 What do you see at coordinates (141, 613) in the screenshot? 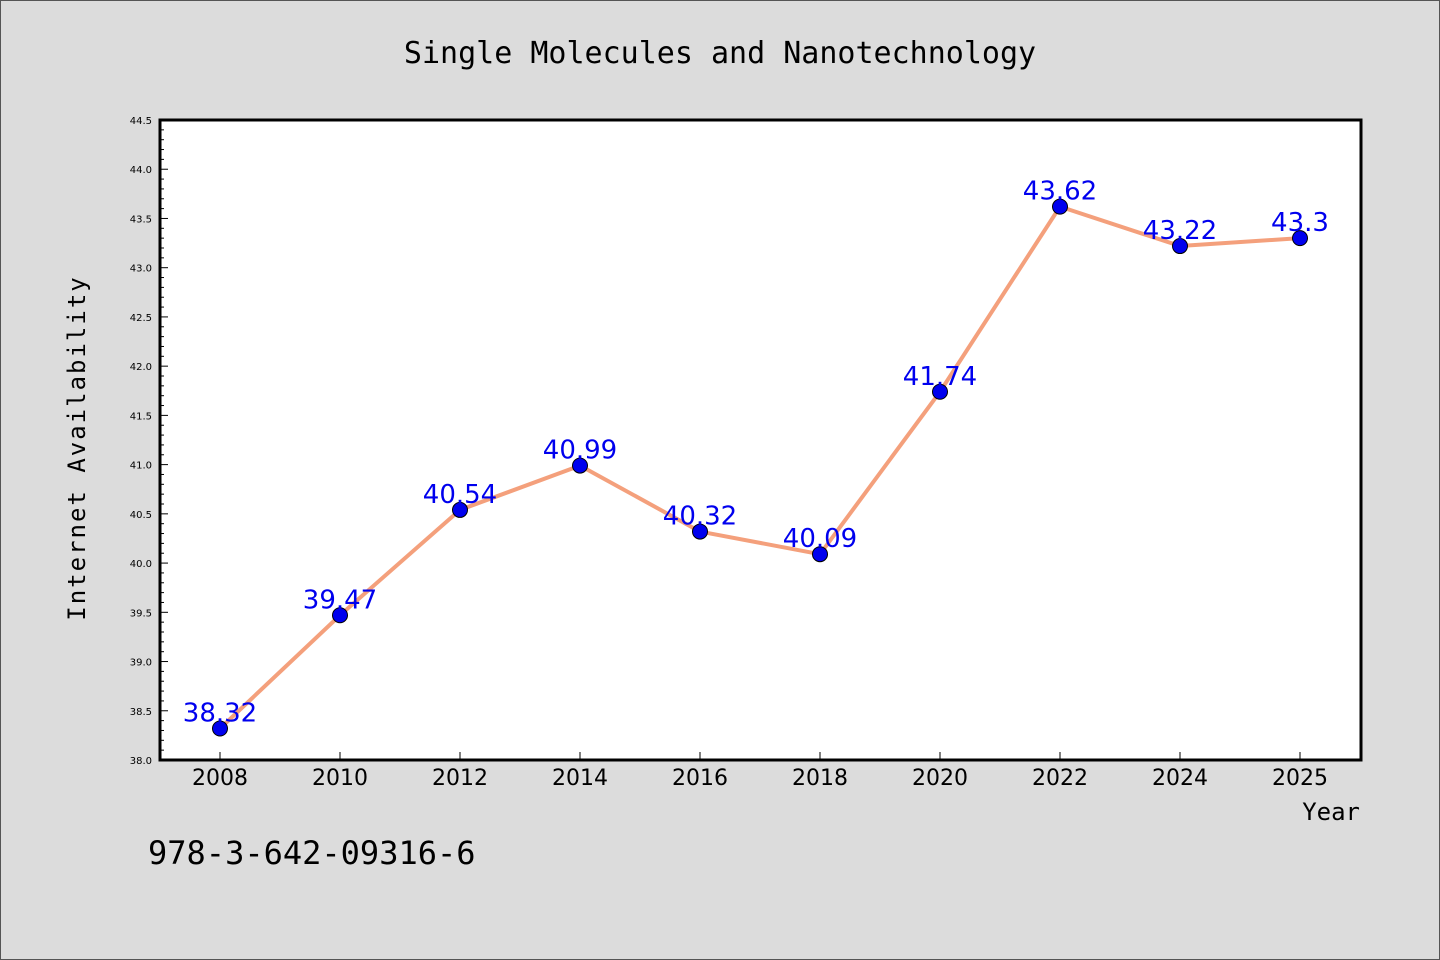
I see `y-tick-label: 39.5` at bounding box center [141, 613].